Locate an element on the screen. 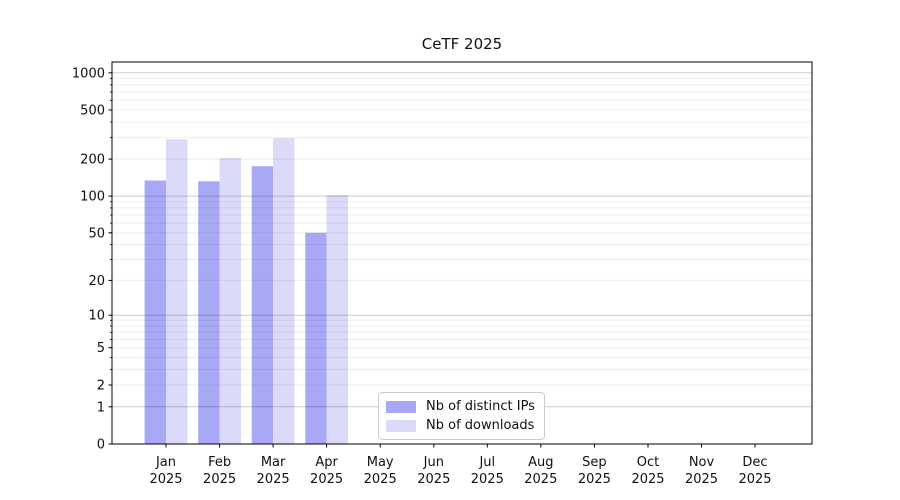  legend-item-distinct-ips: Nb of distinct IPs is located at coordinates (460, 406).